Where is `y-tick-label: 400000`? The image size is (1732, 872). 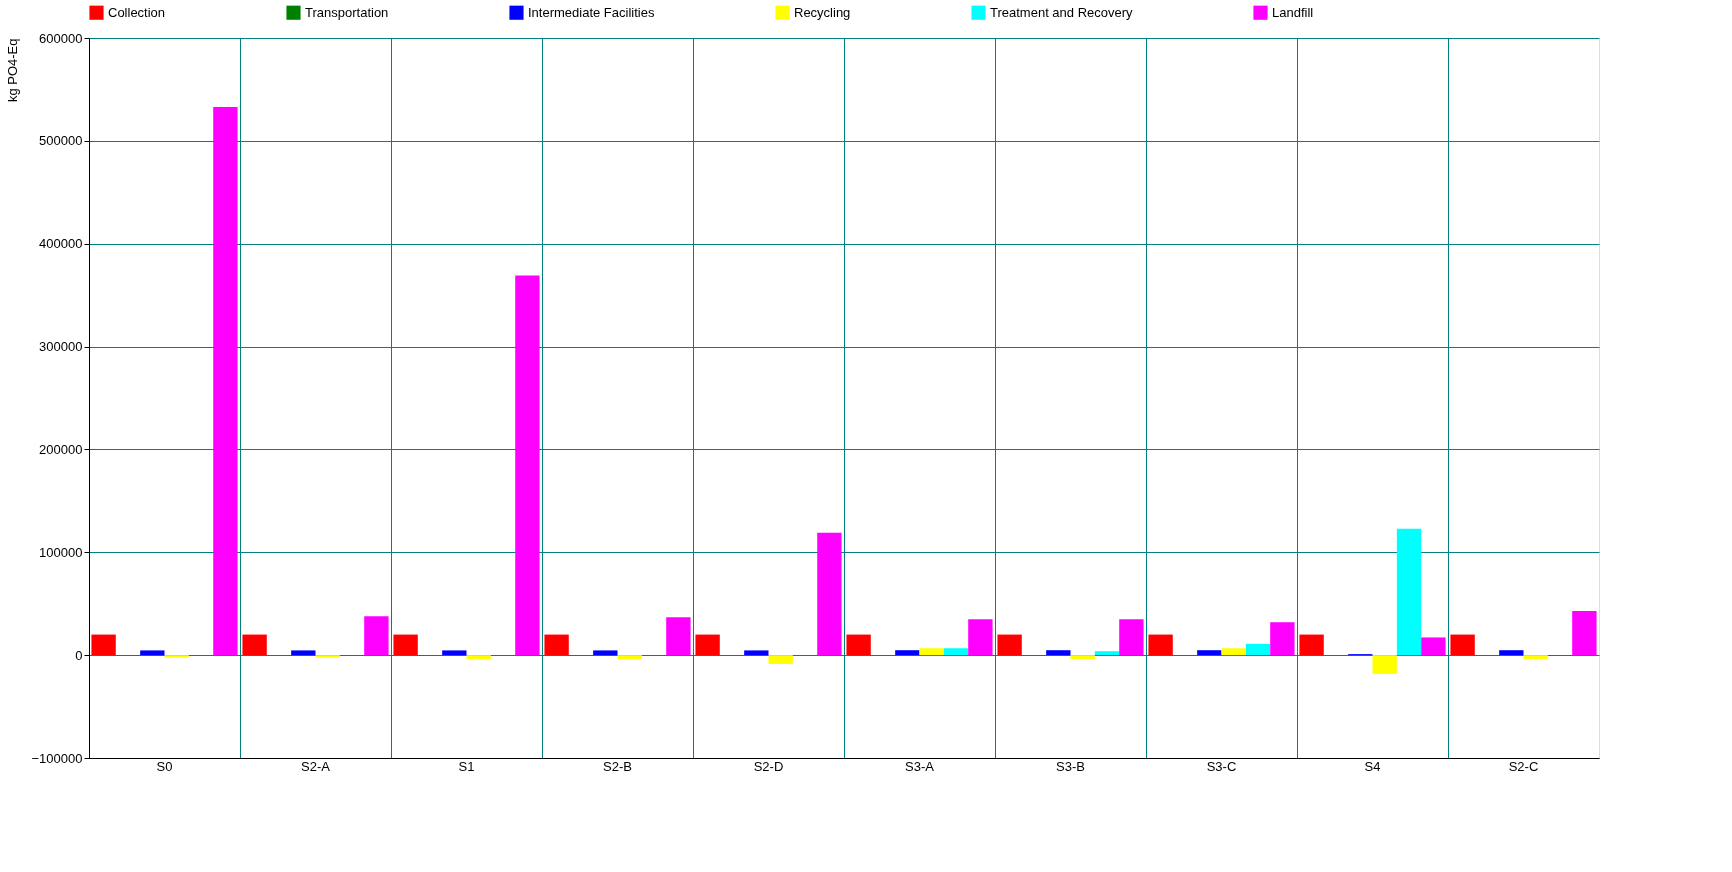
y-tick-label: 400000 is located at coordinates (61, 244).